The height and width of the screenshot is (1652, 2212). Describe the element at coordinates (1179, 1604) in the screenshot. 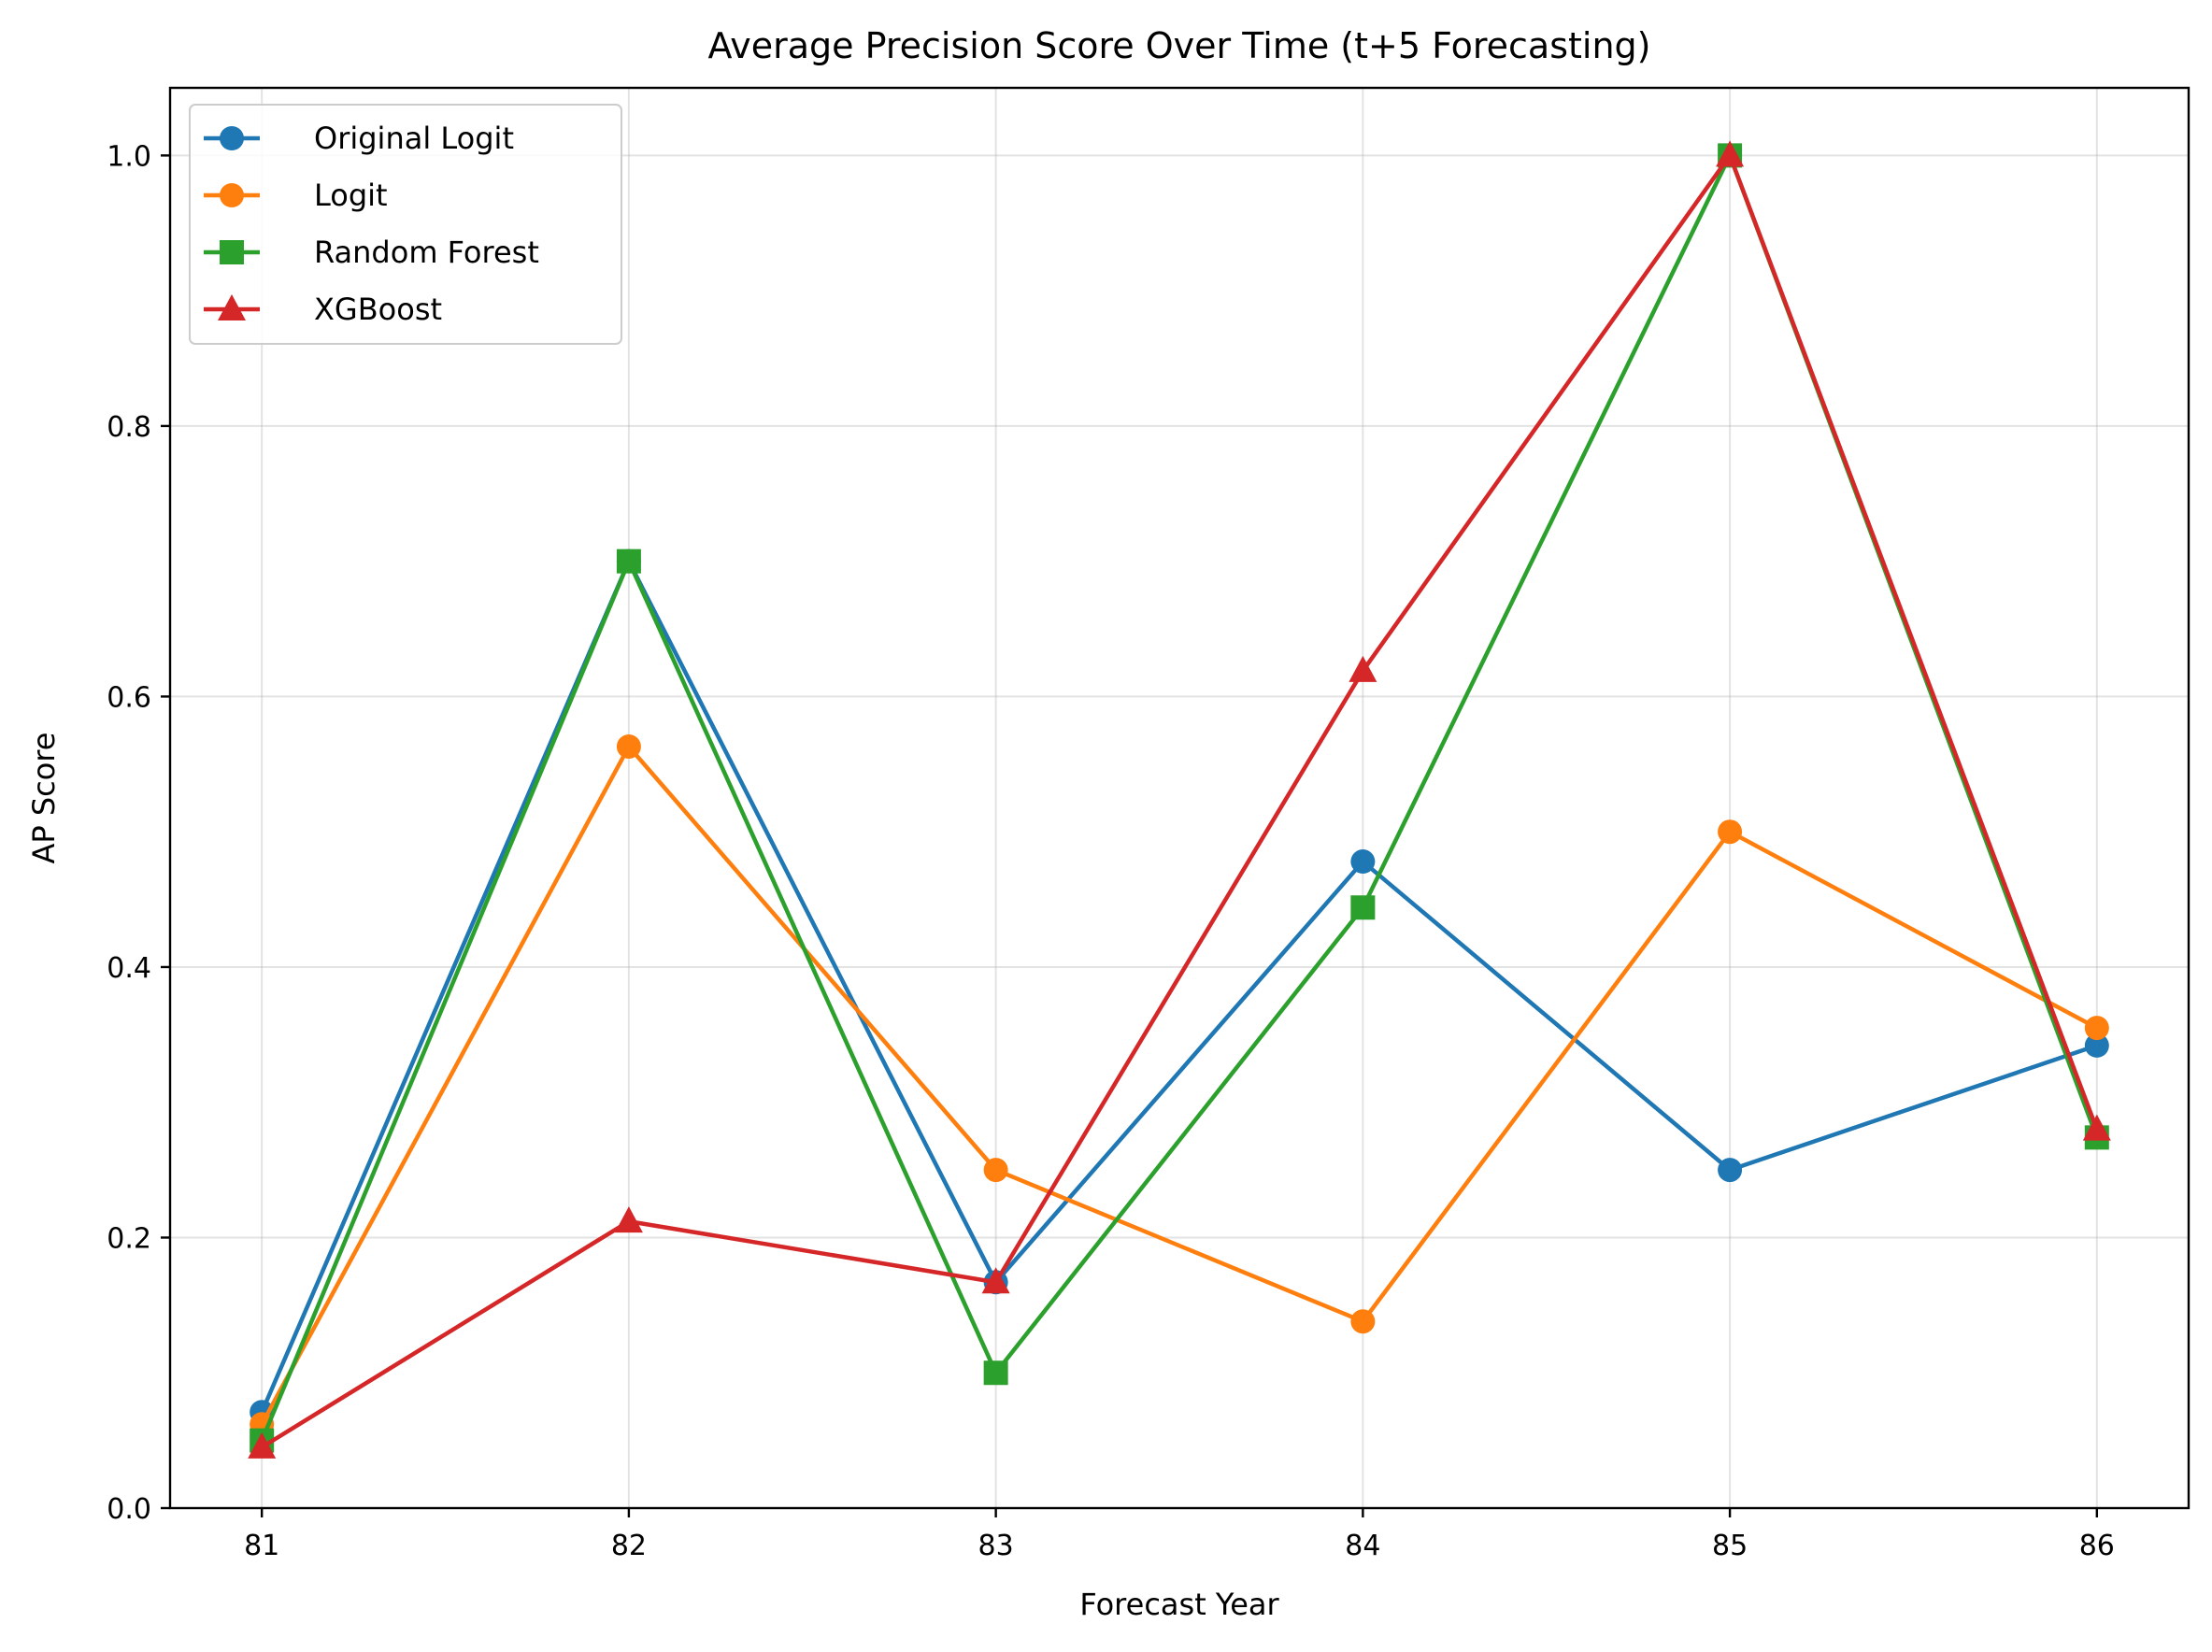

I see `x-axis-label: Forecast Year` at that location.